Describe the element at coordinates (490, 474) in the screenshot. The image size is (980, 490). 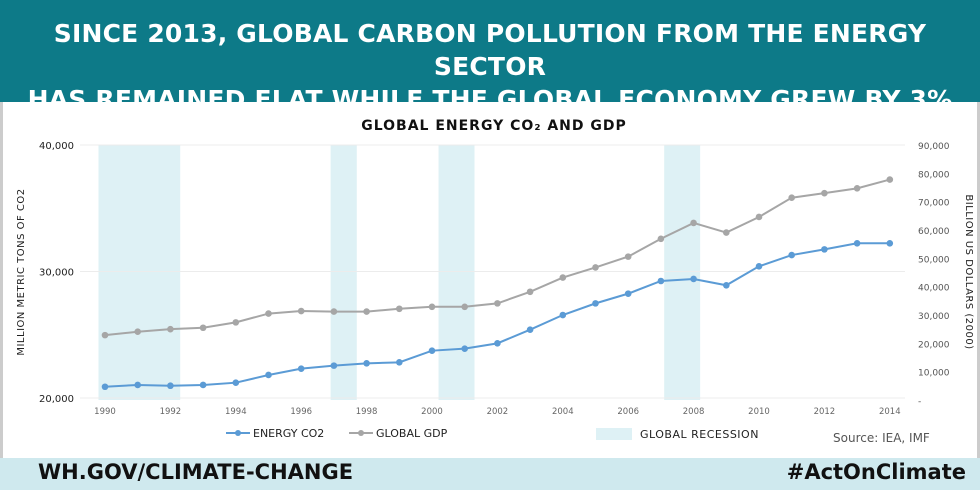
I see `footer-bar: WH.GOV/CLIMATE-CHANGE #ActOnClimate` at that location.